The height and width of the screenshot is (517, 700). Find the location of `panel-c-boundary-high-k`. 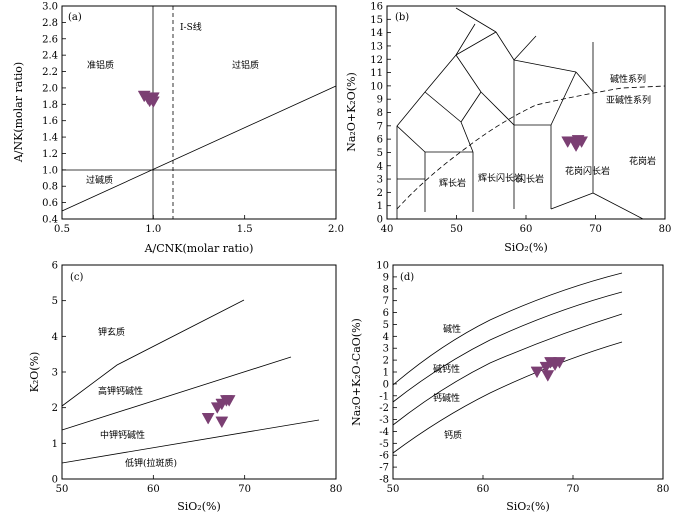

panel-c-boundary-high-k is located at coordinates (176, 393).